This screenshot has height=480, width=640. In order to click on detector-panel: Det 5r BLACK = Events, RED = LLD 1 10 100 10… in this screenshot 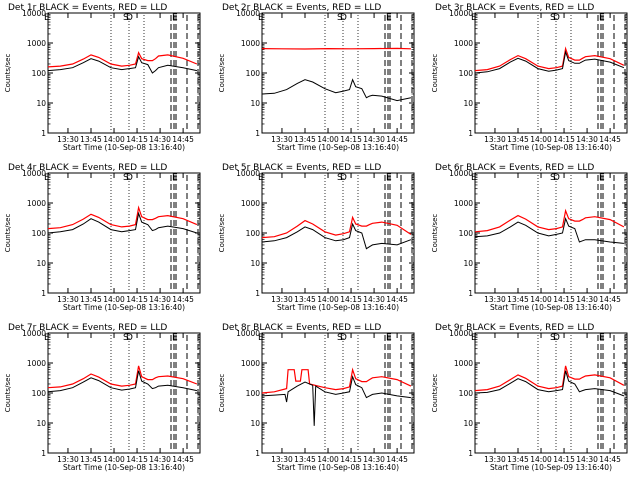, I will do `click(316, 237)`.